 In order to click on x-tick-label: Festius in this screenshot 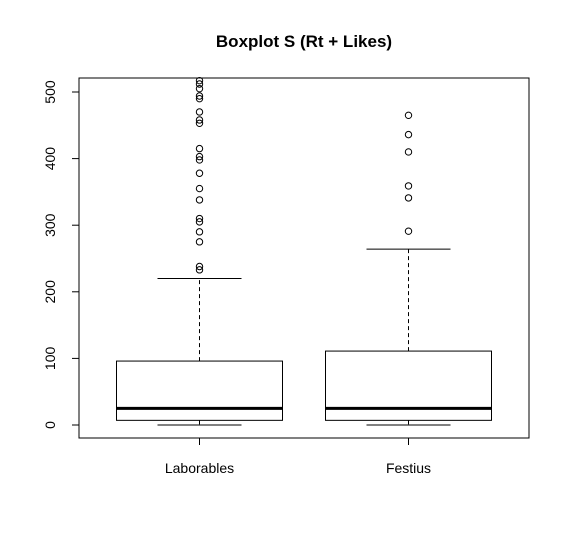, I will do `click(408, 468)`.